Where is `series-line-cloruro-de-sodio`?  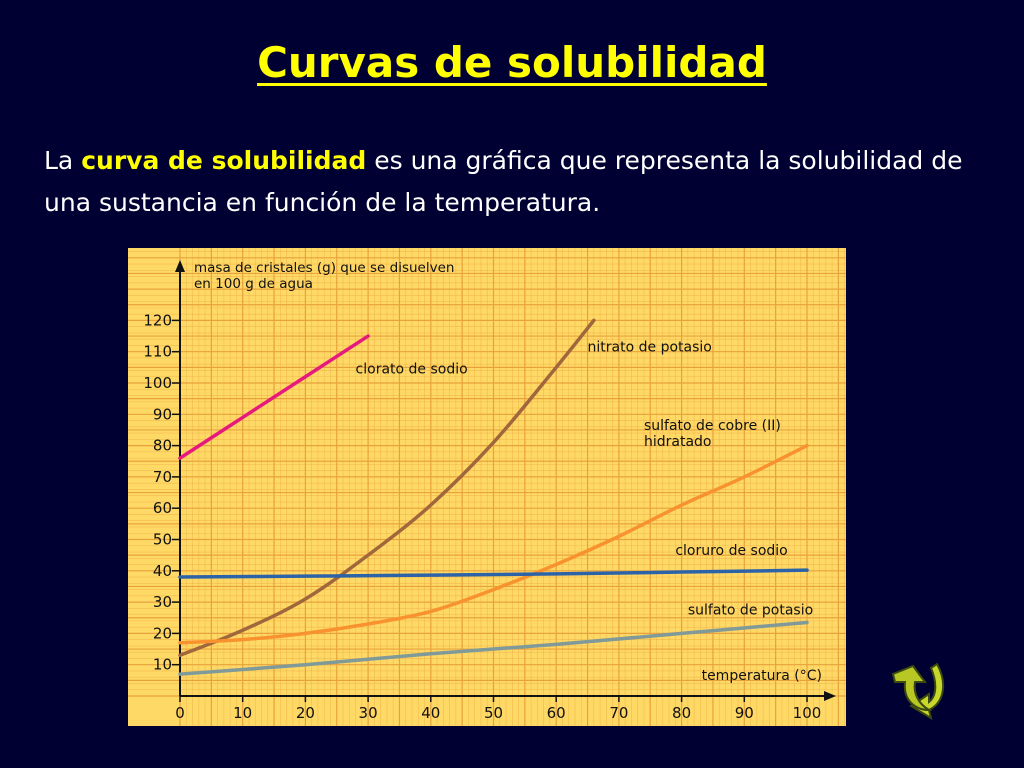
series-line-cloruro-de-sodio is located at coordinates (493, 573).